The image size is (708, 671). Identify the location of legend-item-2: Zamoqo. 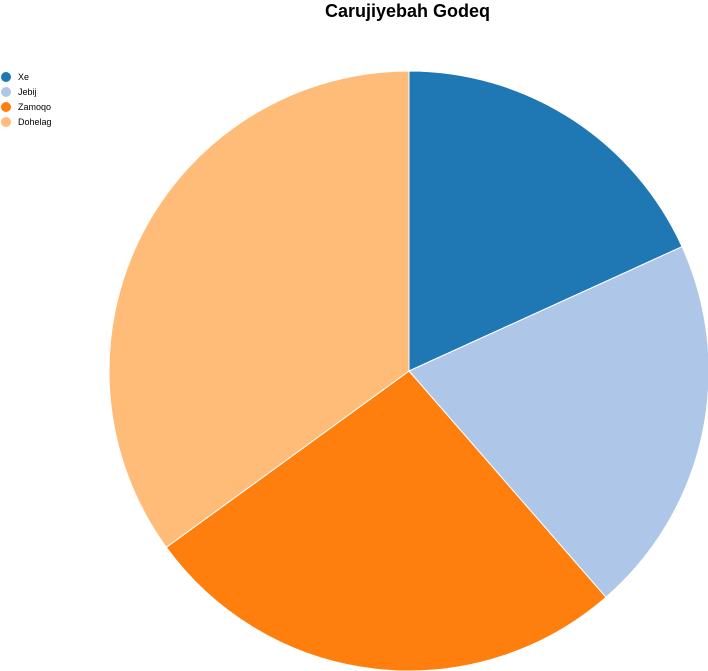
(26, 106).